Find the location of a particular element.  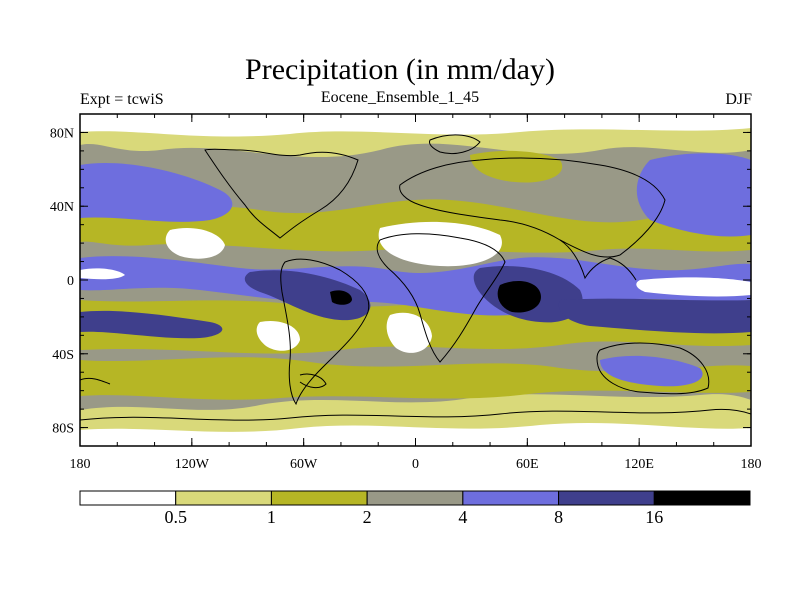

lat-tick-label: 80S is located at coordinates (63, 429).